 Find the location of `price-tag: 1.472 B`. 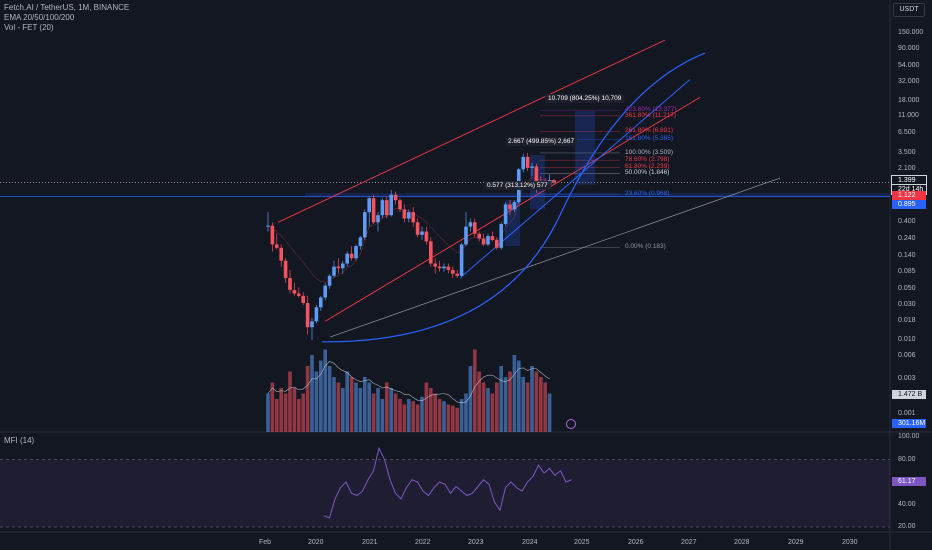

price-tag: 1.472 B is located at coordinates (909, 394).